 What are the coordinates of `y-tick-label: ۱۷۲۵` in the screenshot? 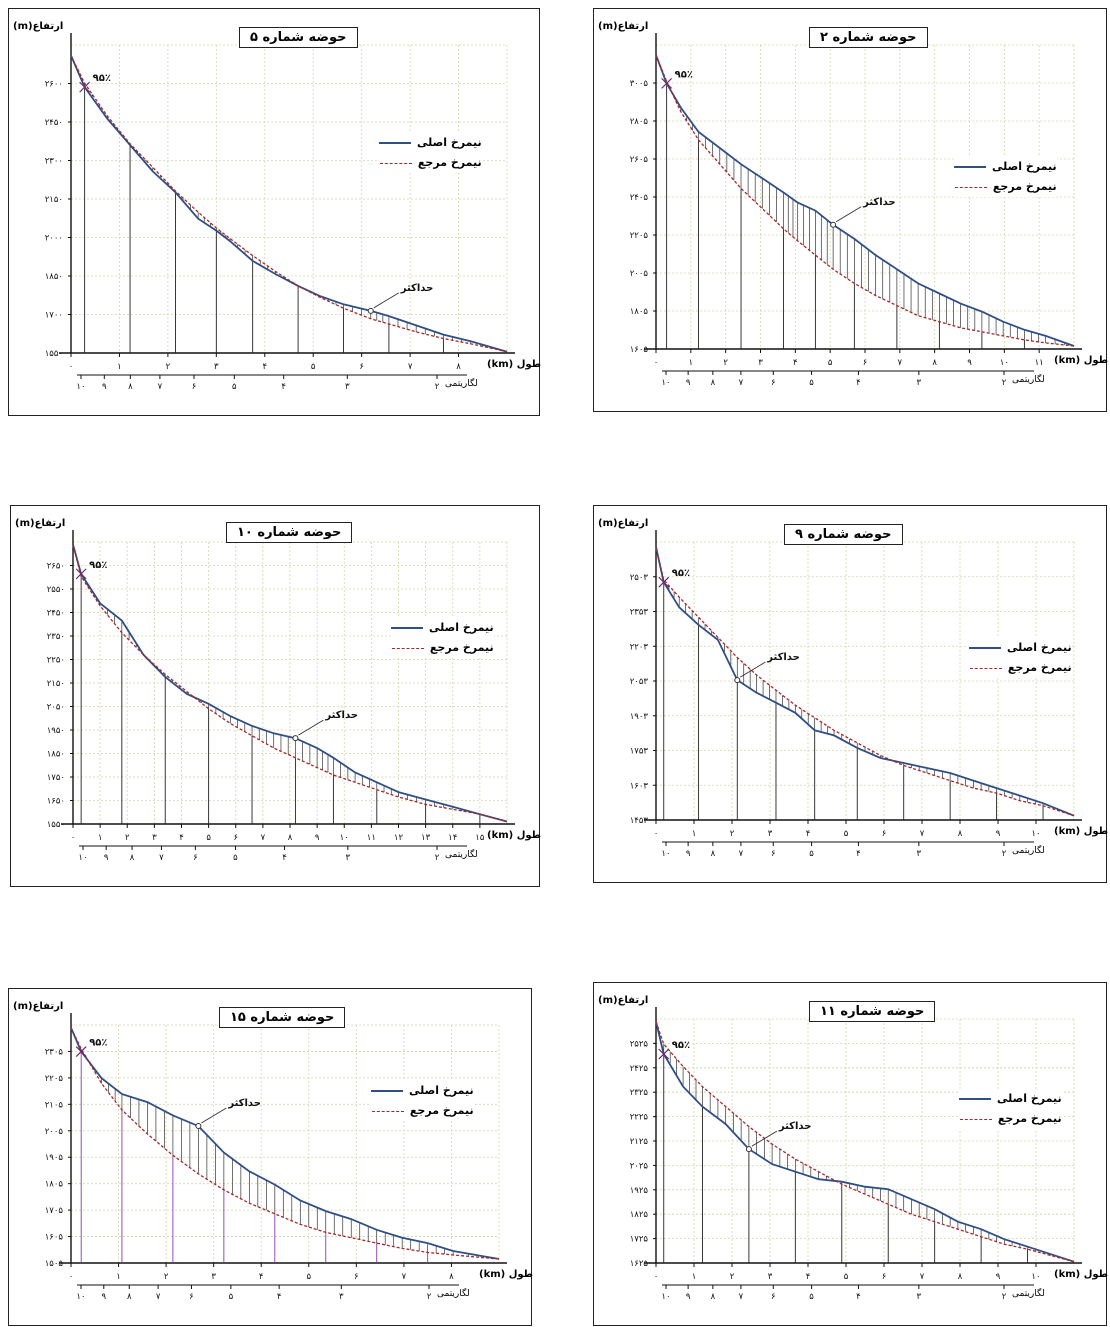 It's located at (639, 1240).